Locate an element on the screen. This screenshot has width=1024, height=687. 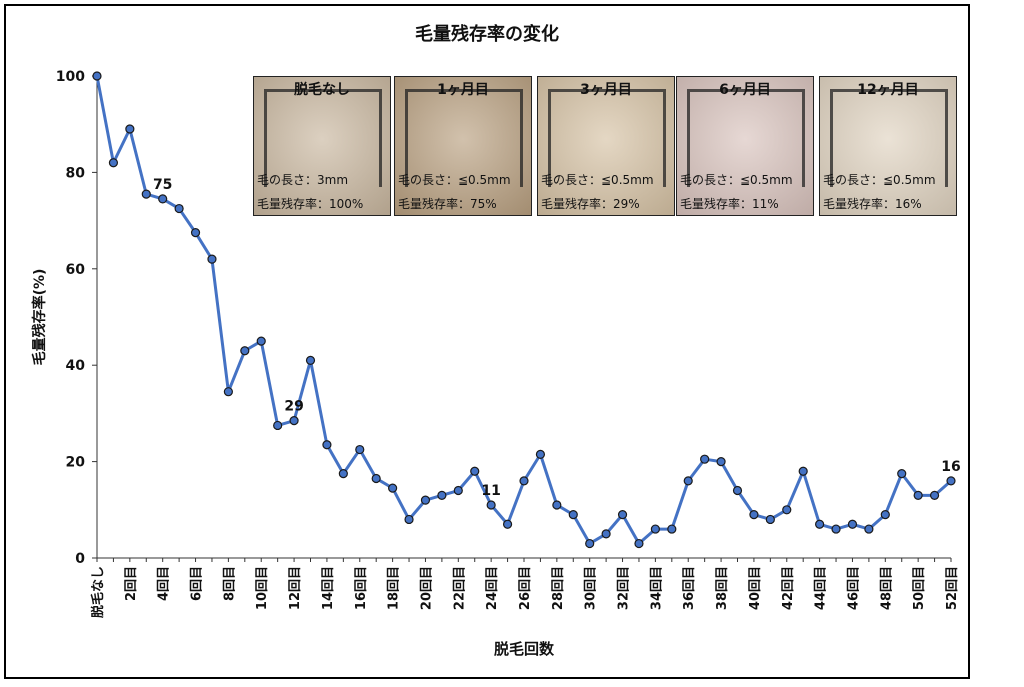
x-tick-label: 50回目 is located at coordinates (919, 588).